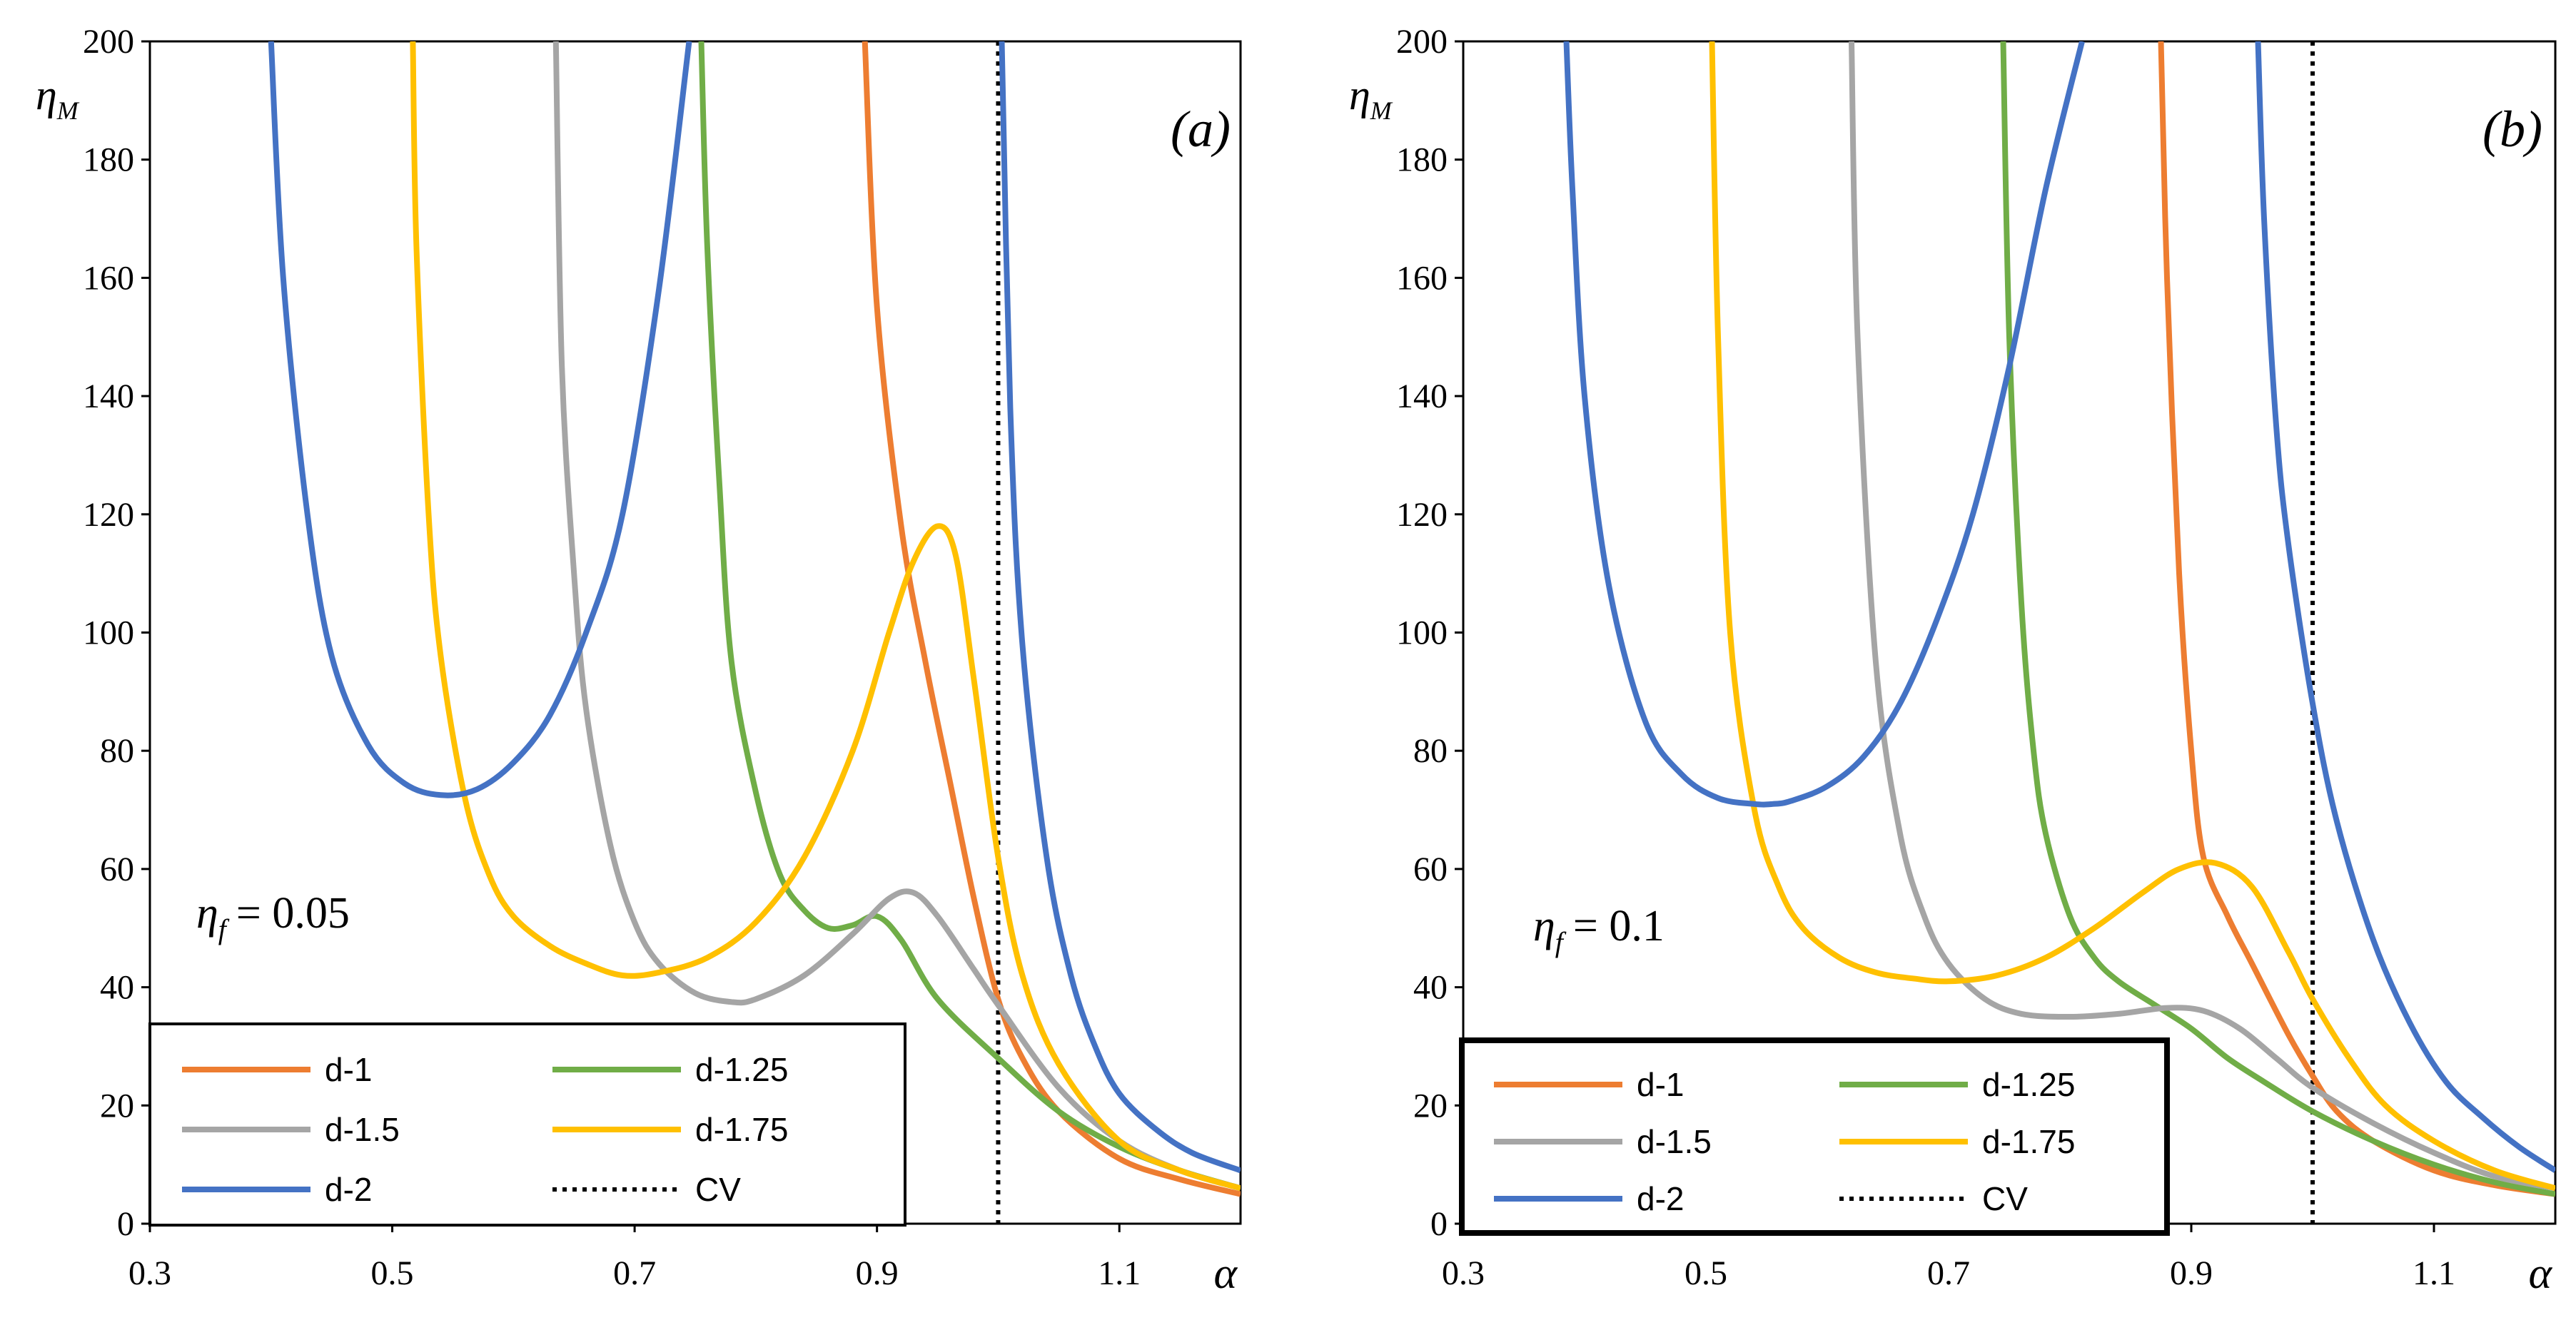 This screenshot has height=1335, width=2576. I want to click on annotation-value: = 0.1, so click(1619, 926).